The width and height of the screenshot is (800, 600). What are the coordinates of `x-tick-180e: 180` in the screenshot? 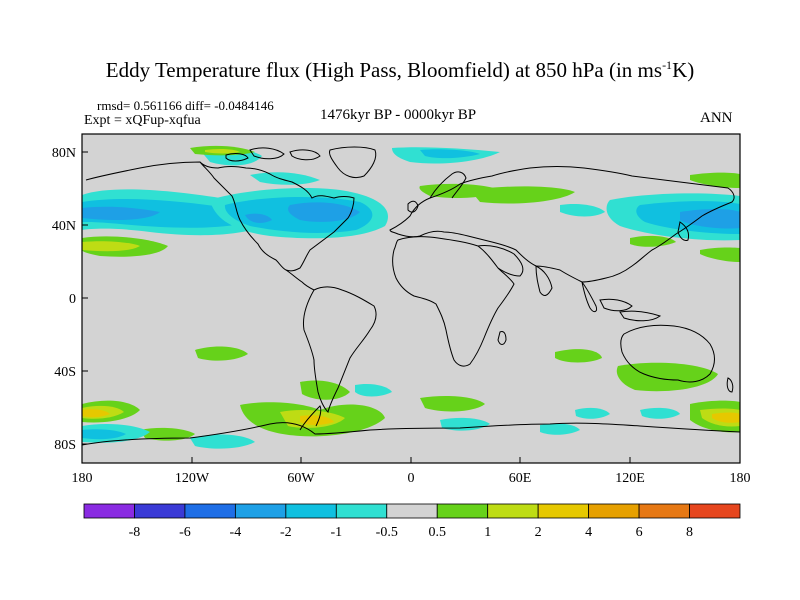 It's located at (740, 478).